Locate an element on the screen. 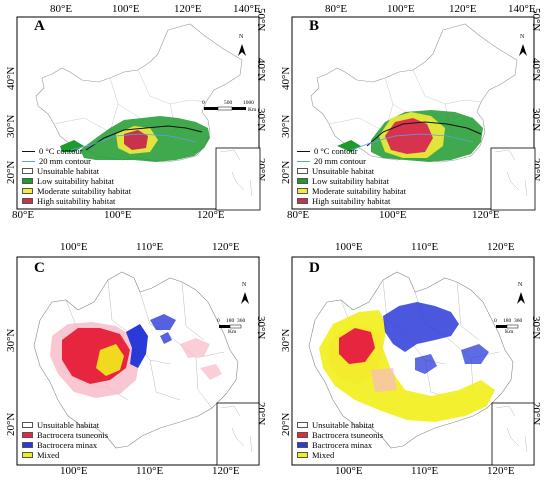 This screenshot has width=550, height=481. scale-500: 500 is located at coordinates (228, 103).